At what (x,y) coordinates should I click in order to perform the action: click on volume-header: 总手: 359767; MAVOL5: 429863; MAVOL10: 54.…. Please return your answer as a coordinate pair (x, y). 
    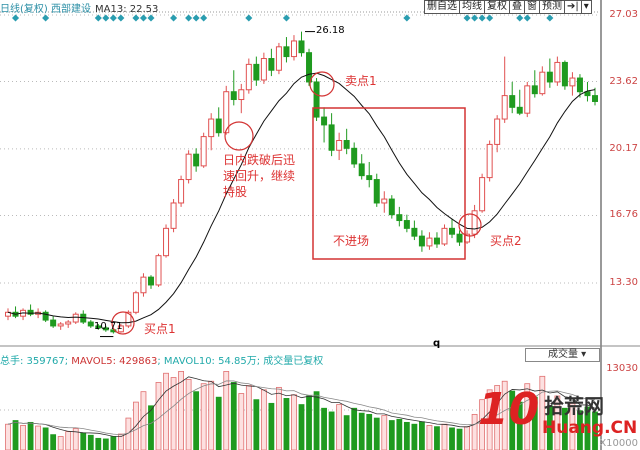
    Looking at the image, I should click on (162, 361).